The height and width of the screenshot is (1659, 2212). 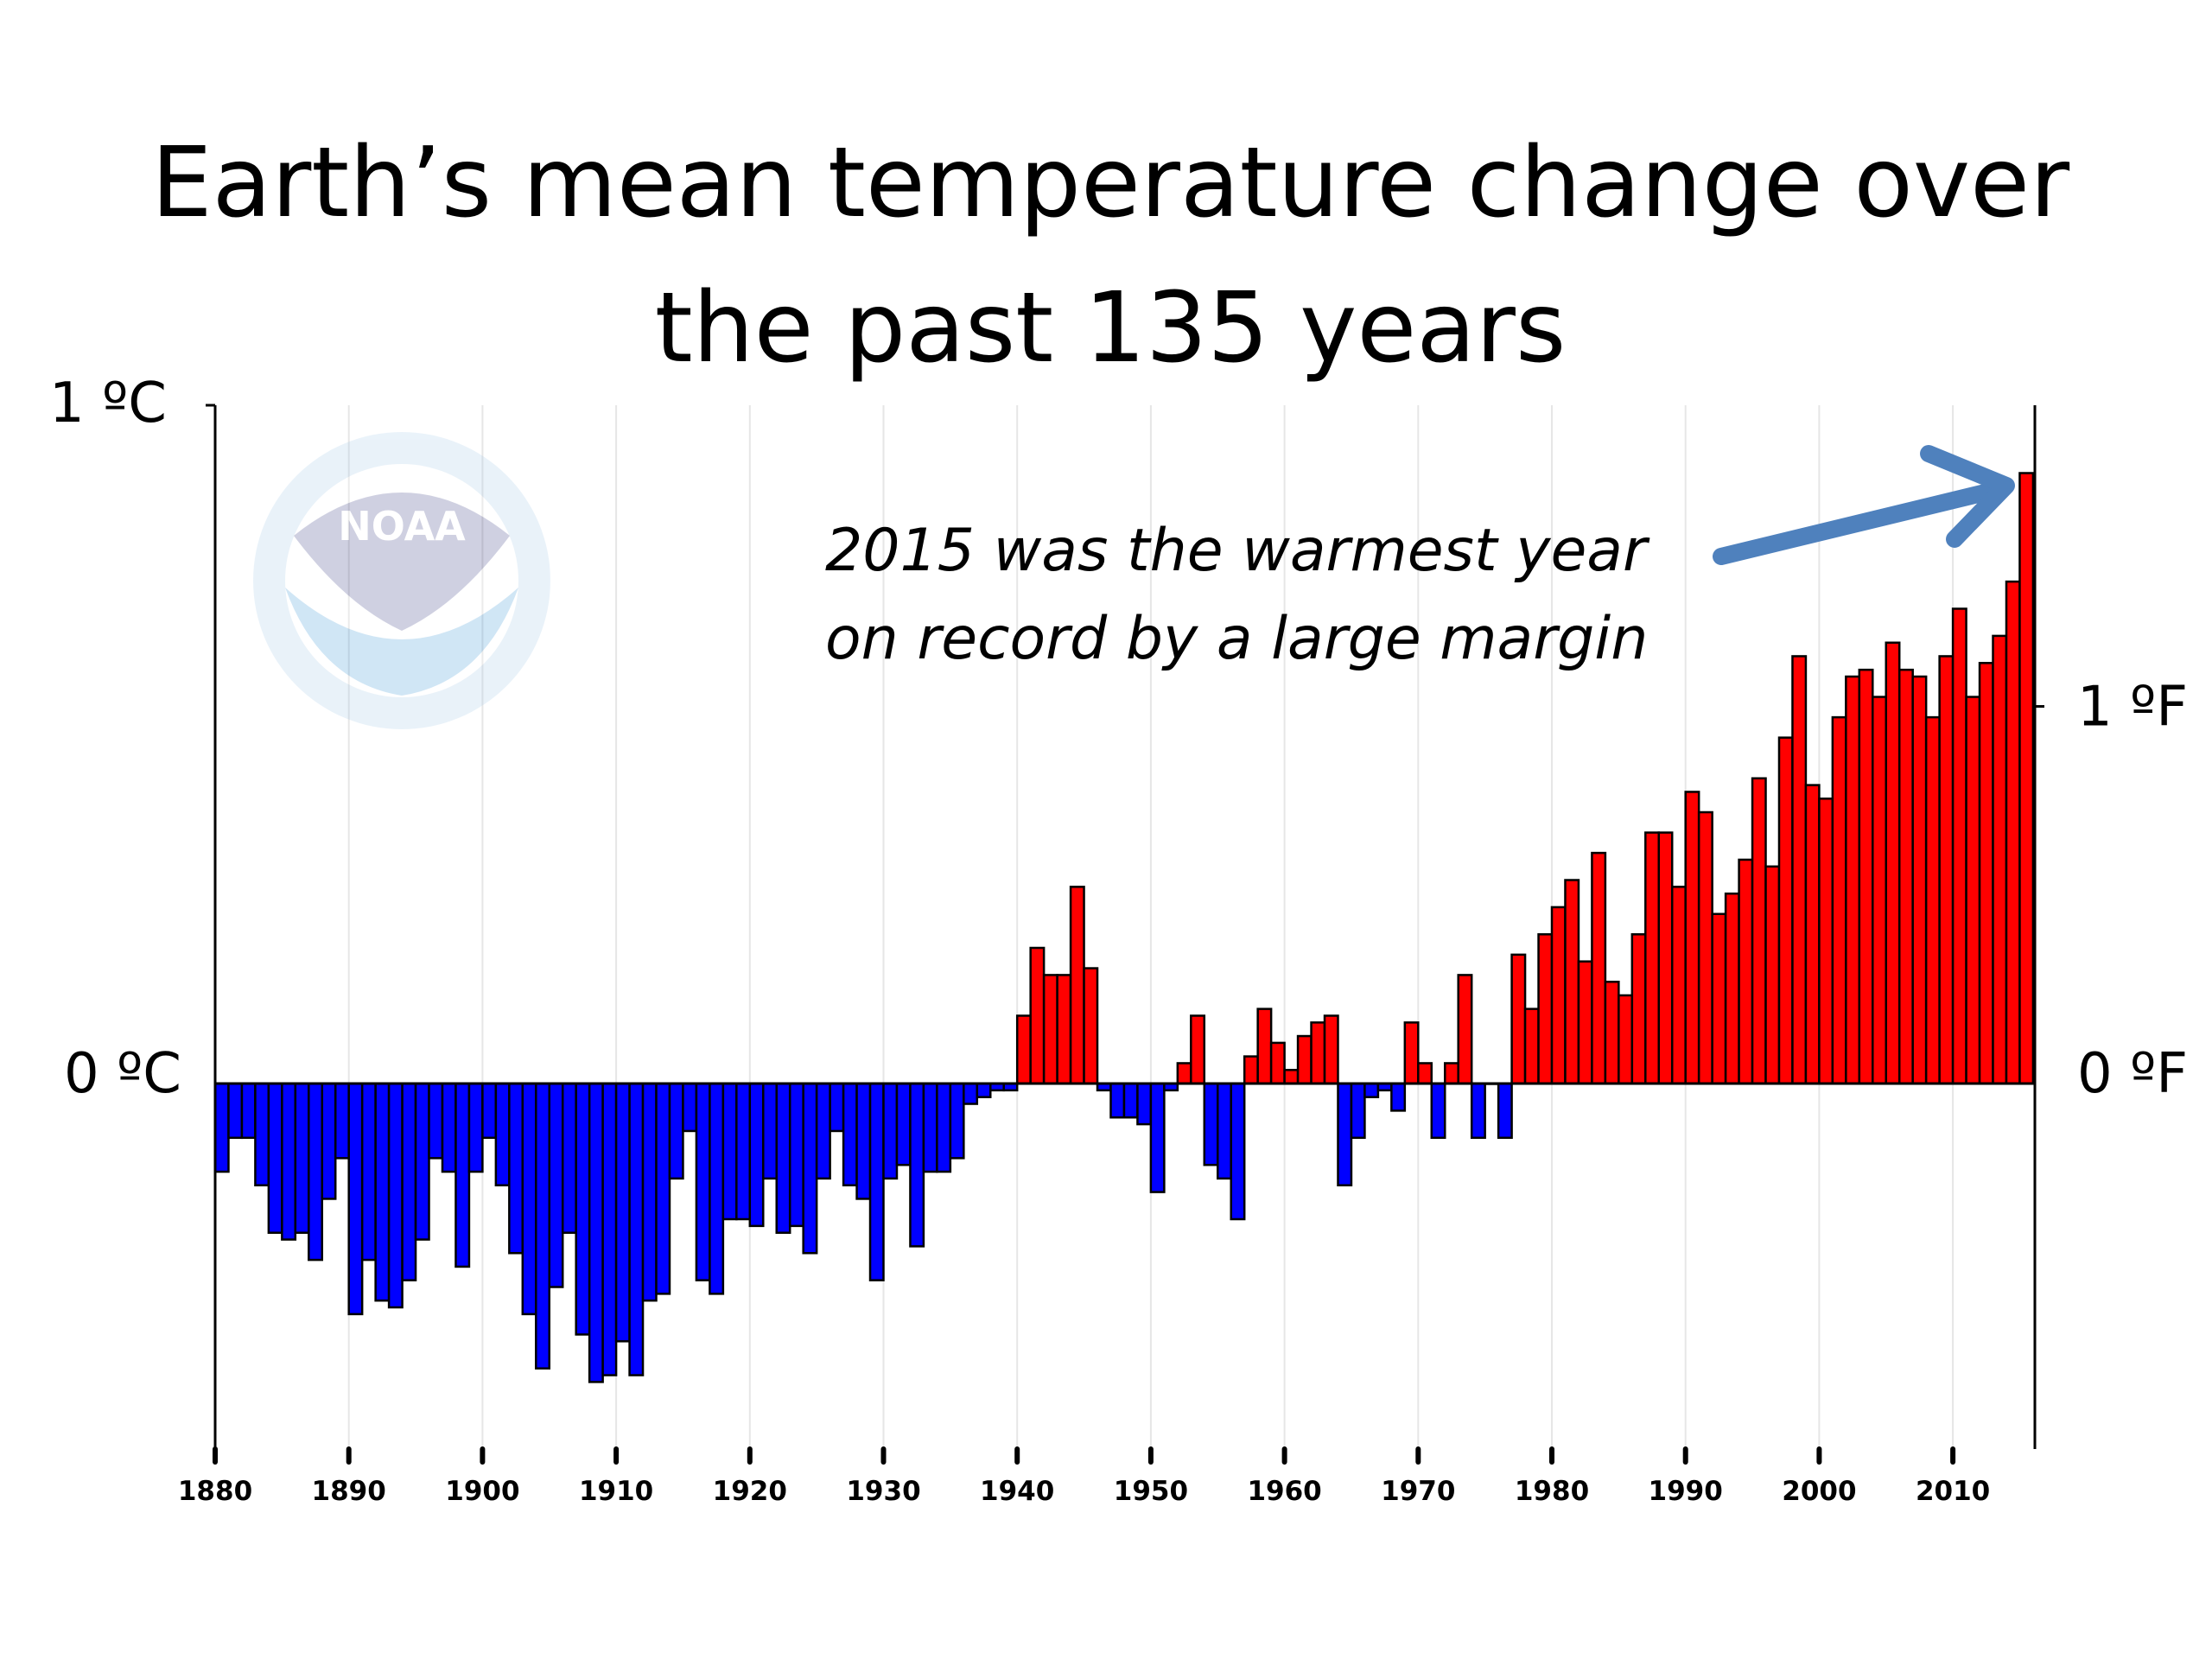 I want to click on bar-1960, so click(x=1291, y=1077).